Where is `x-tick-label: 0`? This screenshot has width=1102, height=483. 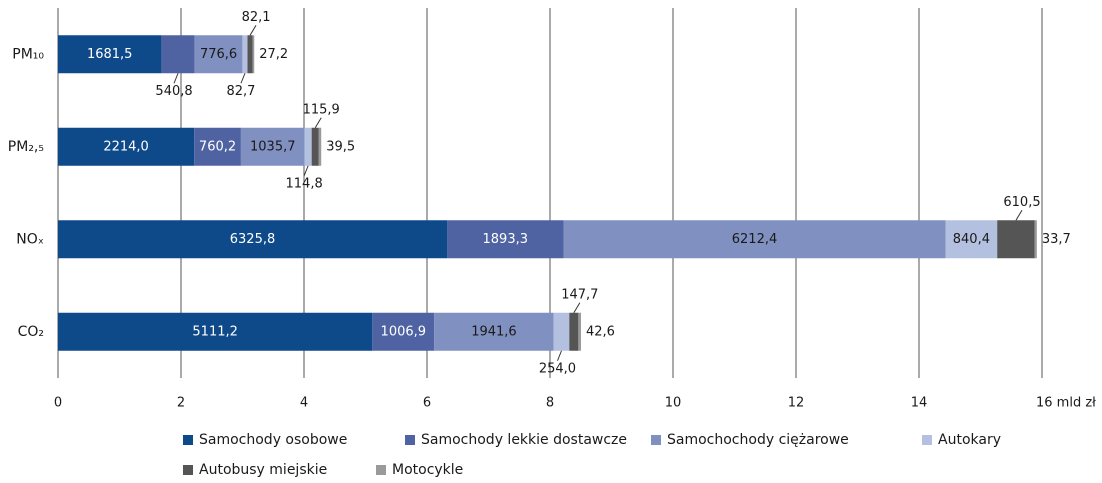
x-tick-label: 0 is located at coordinates (58, 403).